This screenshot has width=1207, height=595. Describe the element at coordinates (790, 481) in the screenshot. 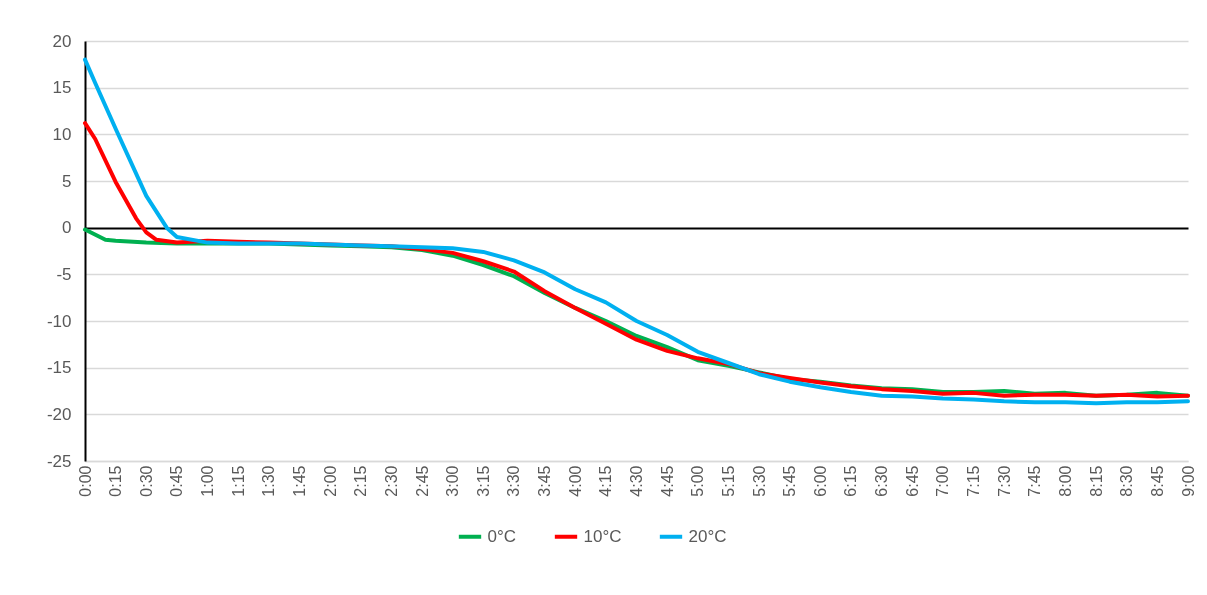

I see `x-tick-label: 5:45` at that location.